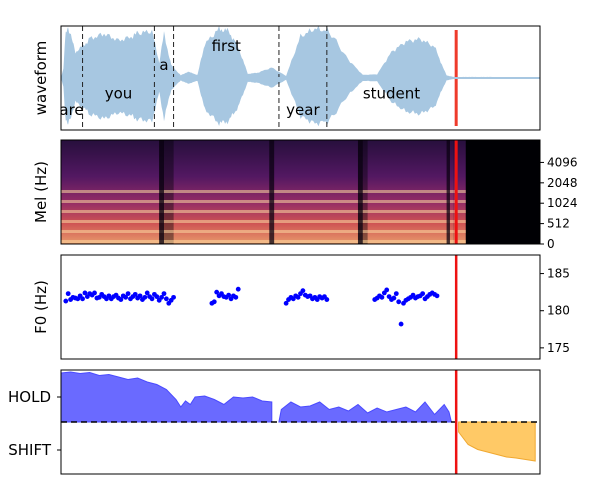  I want to click on mel-ytick-label: 2048, so click(562, 183).